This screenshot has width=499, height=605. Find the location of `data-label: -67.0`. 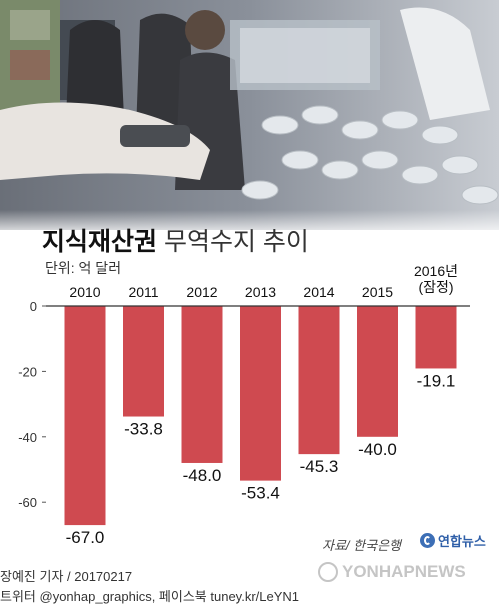

data-label: -67.0 is located at coordinates (85, 537).